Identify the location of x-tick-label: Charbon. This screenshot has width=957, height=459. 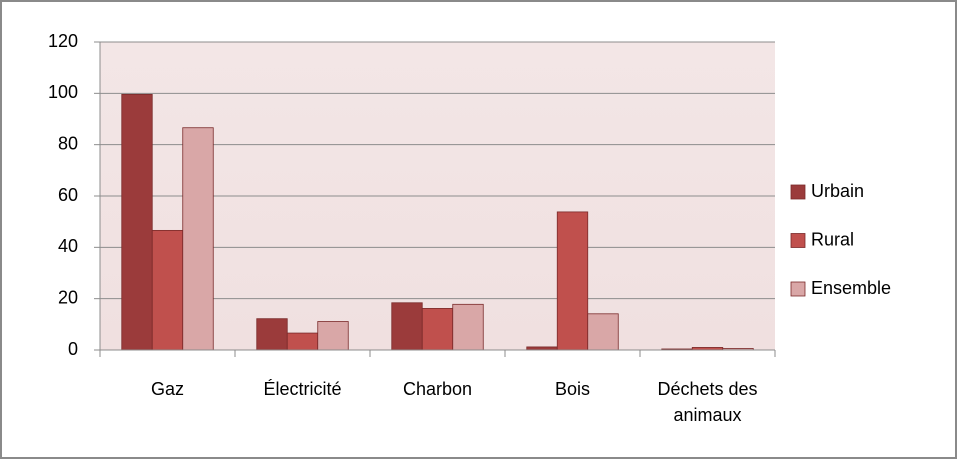
(437, 389).